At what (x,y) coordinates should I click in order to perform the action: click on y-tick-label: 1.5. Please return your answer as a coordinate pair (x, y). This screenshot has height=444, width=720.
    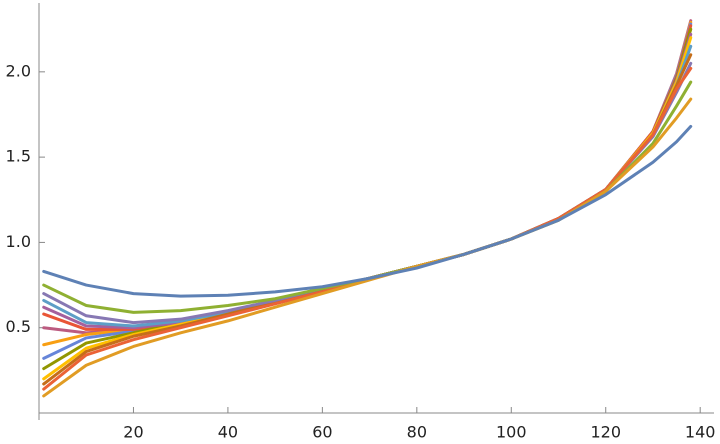
    Looking at the image, I should click on (18, 156).